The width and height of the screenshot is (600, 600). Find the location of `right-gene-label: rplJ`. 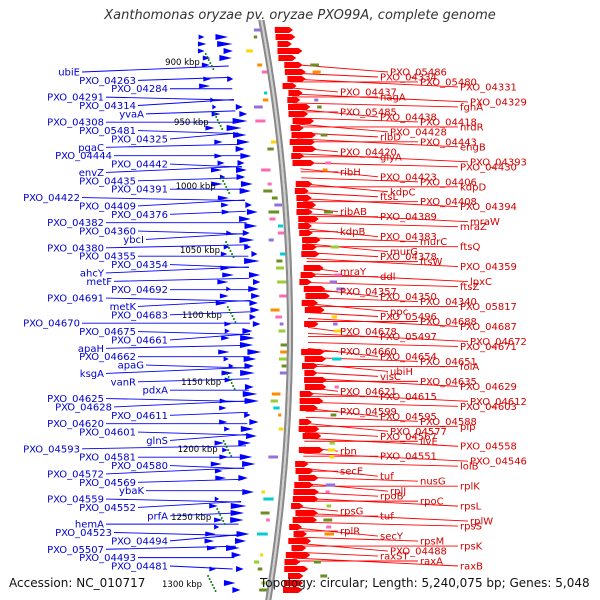

right-gene-label: rplJ is located at coordinates (398, 492).